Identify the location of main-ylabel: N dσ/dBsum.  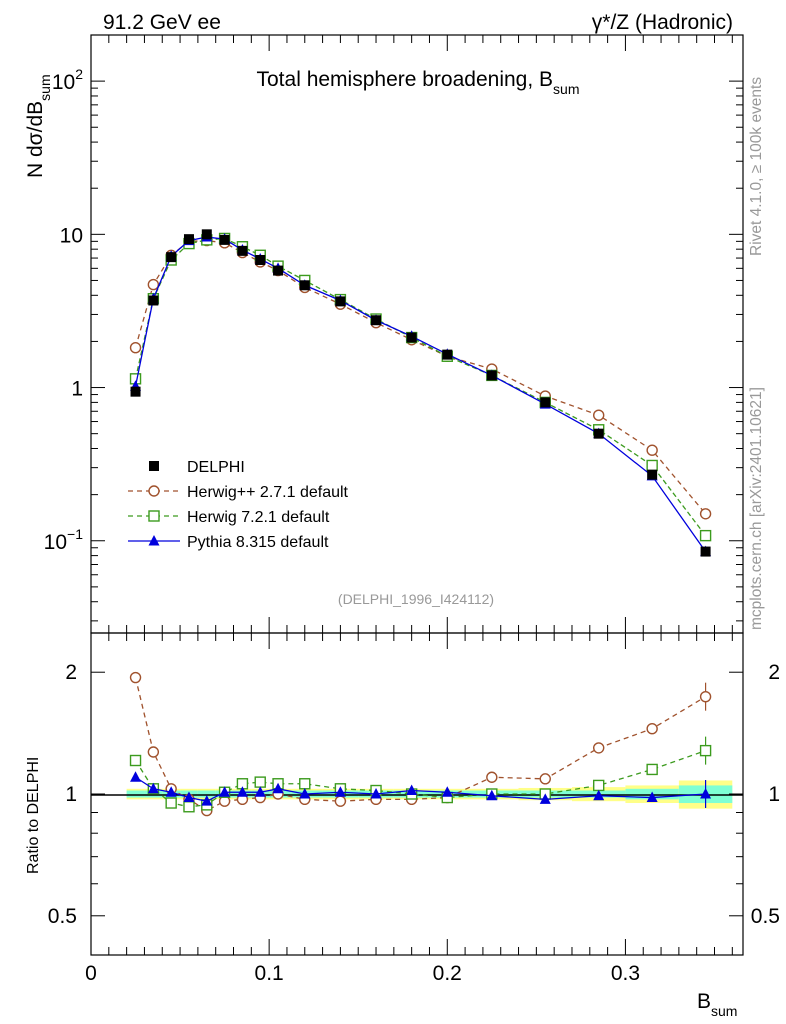
(38, 126).